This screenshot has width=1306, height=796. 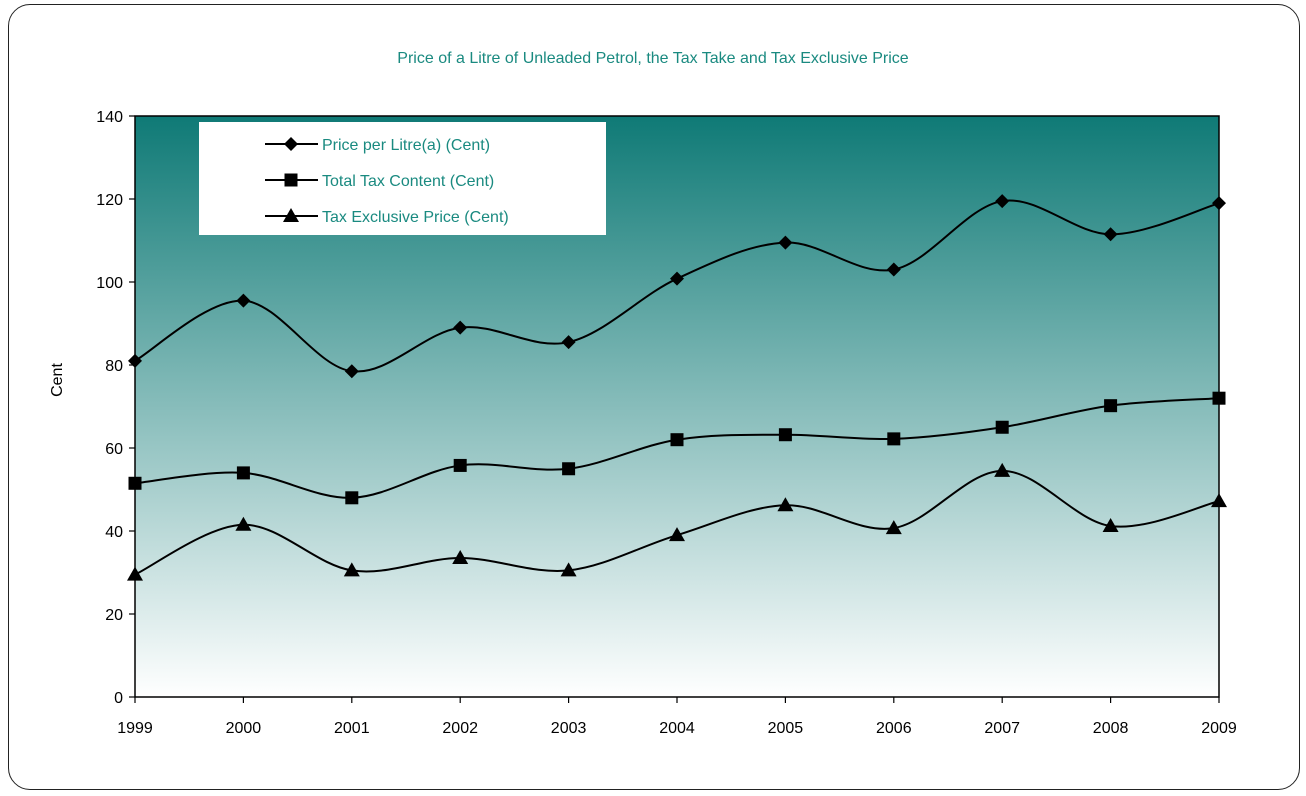 What do you see at coordinates (118, 698) in the screenshot?
I see `y-tick-label: 0` at bounding box center [118, 698].